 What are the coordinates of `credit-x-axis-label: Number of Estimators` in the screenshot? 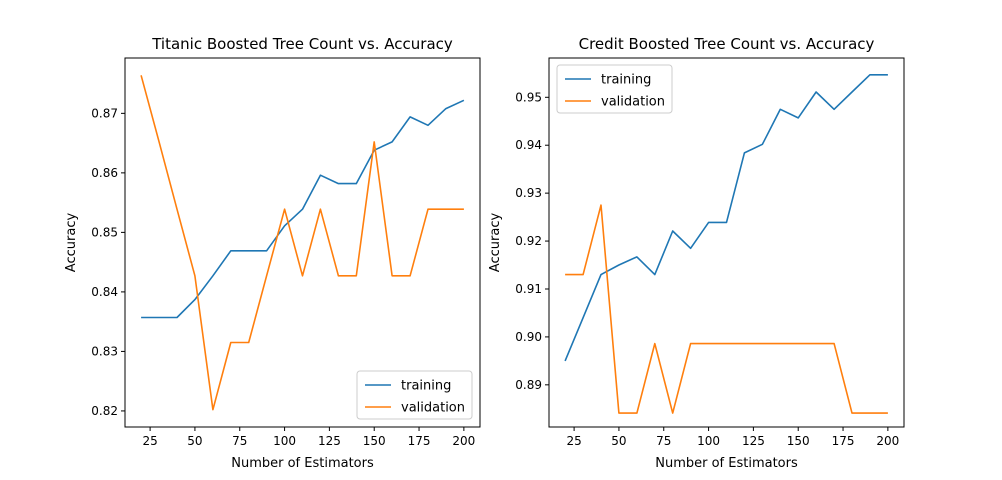 It's located at (726, 463).